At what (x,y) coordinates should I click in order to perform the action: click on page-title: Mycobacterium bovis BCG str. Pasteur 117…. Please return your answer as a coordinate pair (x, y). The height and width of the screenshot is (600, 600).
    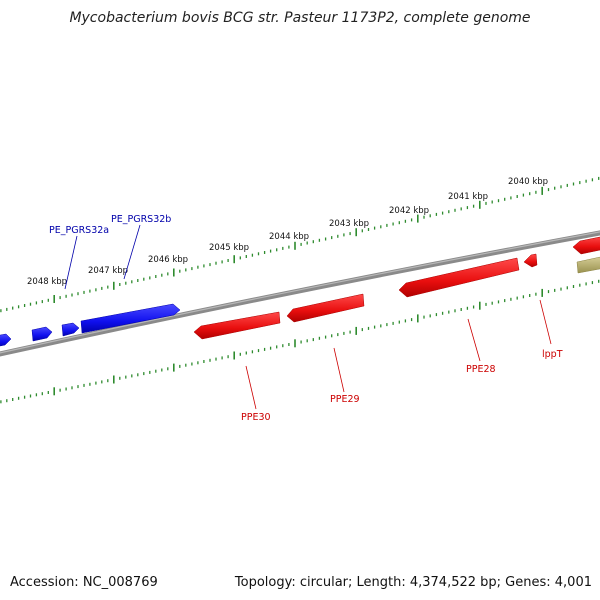
    Looking at the image, I should click on (300, 18).